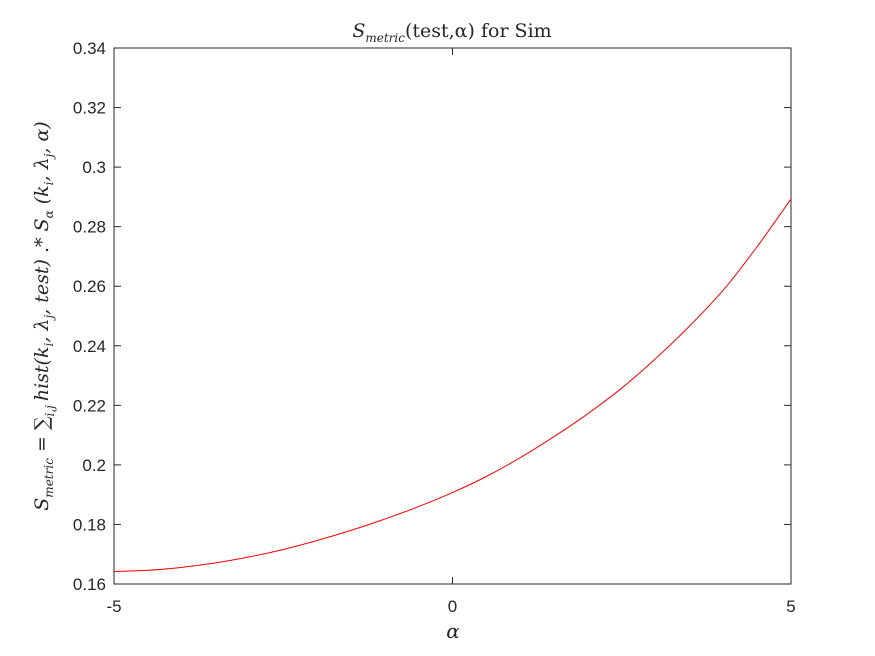 This screenshot has width=875, height=656. I want to click on y-tick-label: 0.2, so click(94, 465).